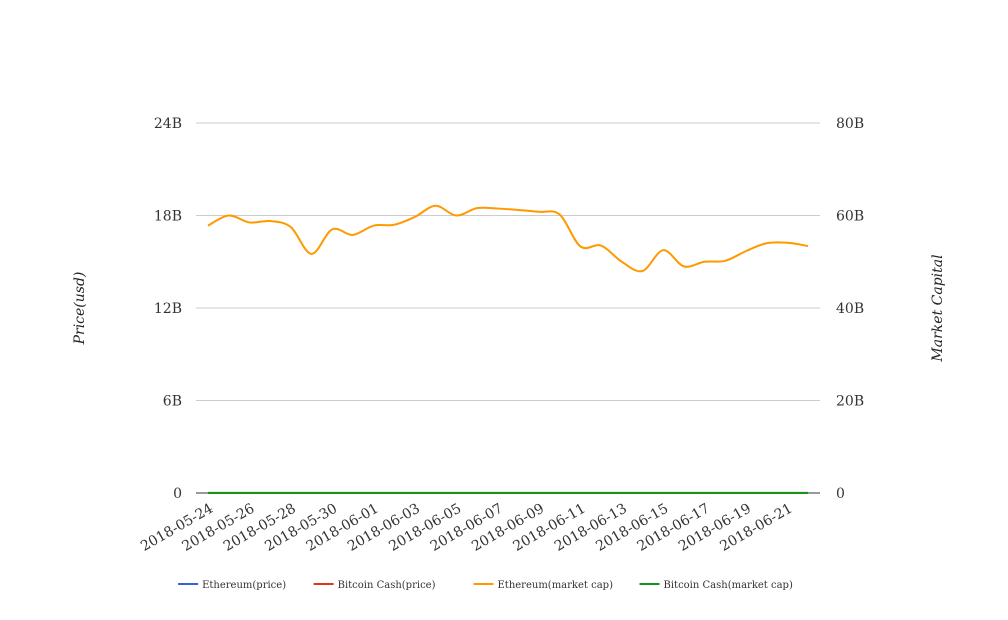  What do you see at coordinates (840, 494) in the screenshot?
I see `y-right-tick-label: 0` at bounding box center [840, 494].